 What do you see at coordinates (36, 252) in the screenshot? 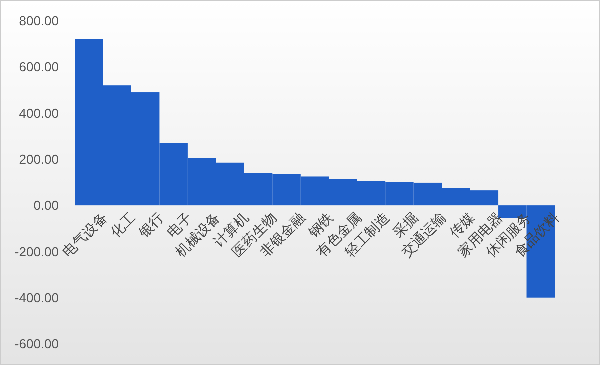
I see `y-tick-label: -200.00` at bounding box center [36, 252].